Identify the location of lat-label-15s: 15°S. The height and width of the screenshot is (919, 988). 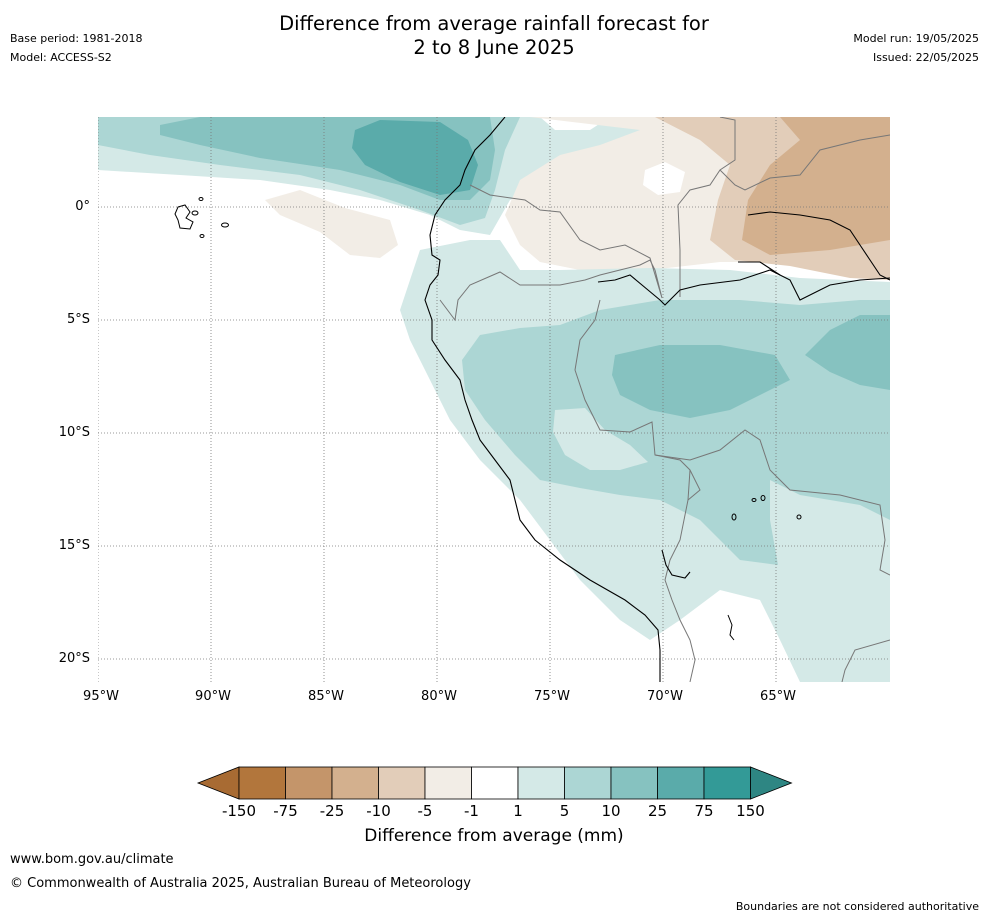
(74, 545).